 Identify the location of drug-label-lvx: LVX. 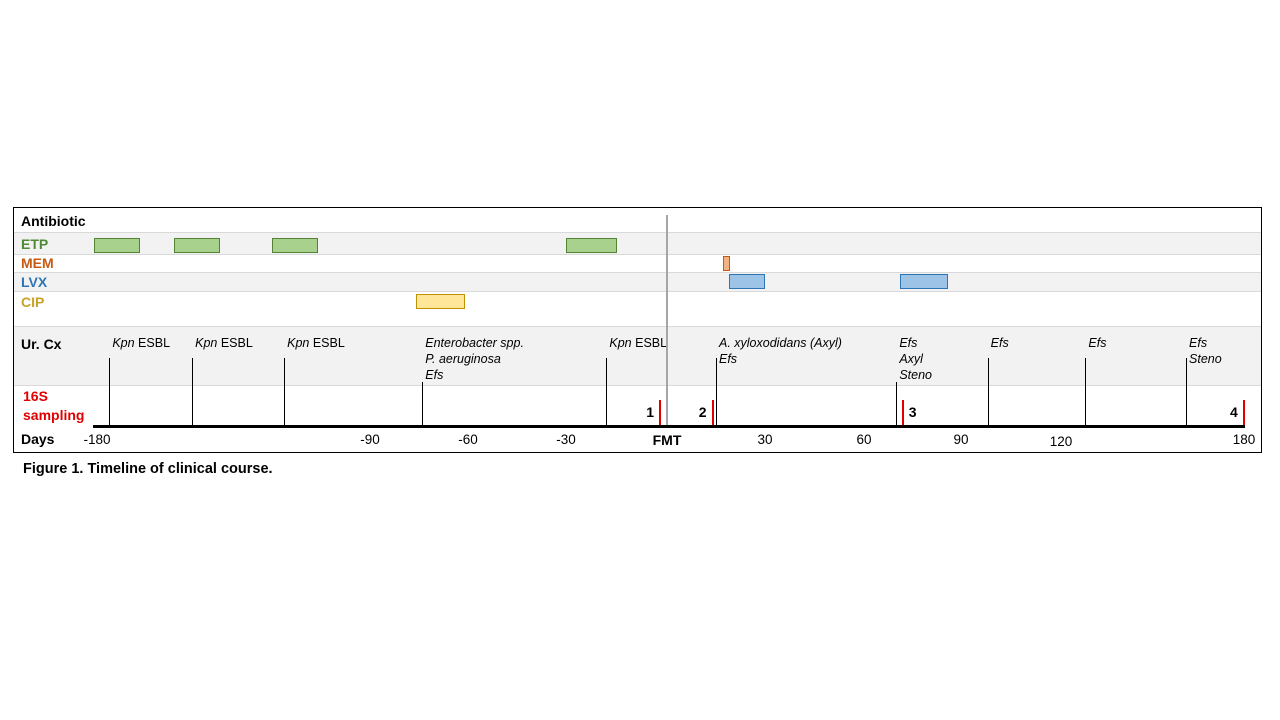
(34, 282).